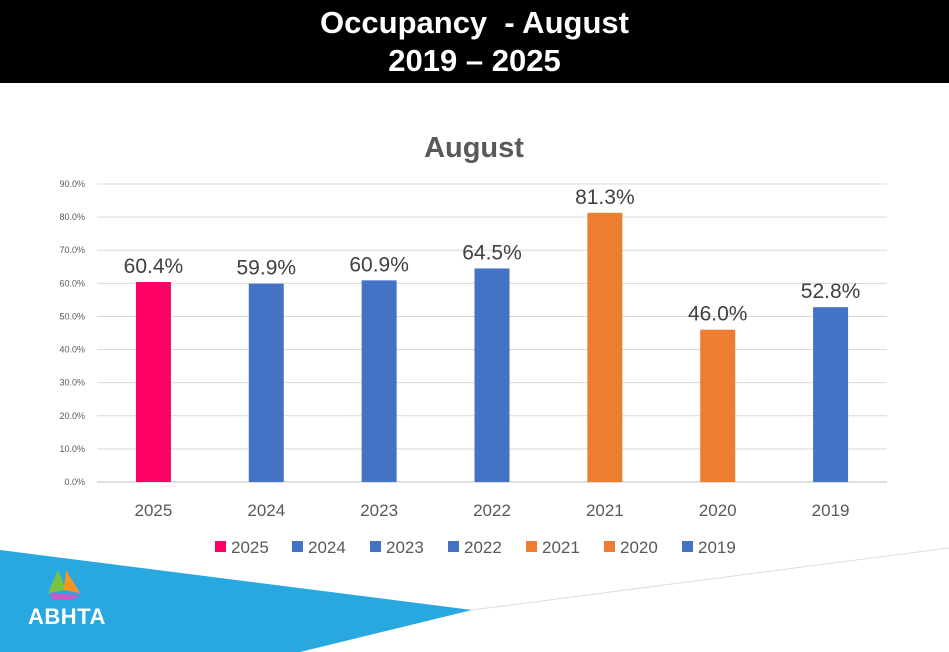 The height and width of the screenshot is (652, 949). Describe the element at coordinates (74, 482) in the screenshot. I see `y-tick-label: 0.0%` at that location.